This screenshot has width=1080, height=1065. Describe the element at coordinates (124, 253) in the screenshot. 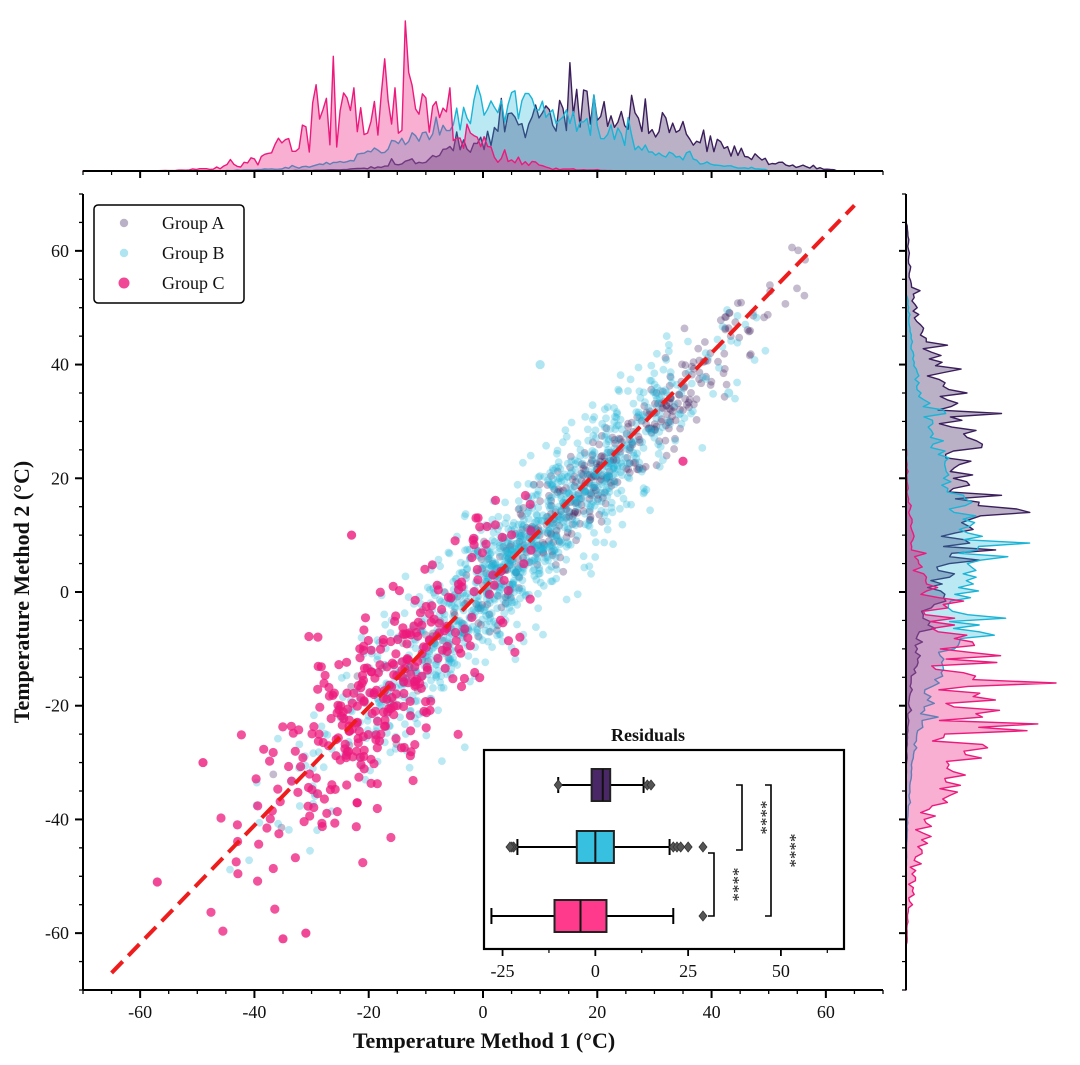

I see `legend-marker` at that location.